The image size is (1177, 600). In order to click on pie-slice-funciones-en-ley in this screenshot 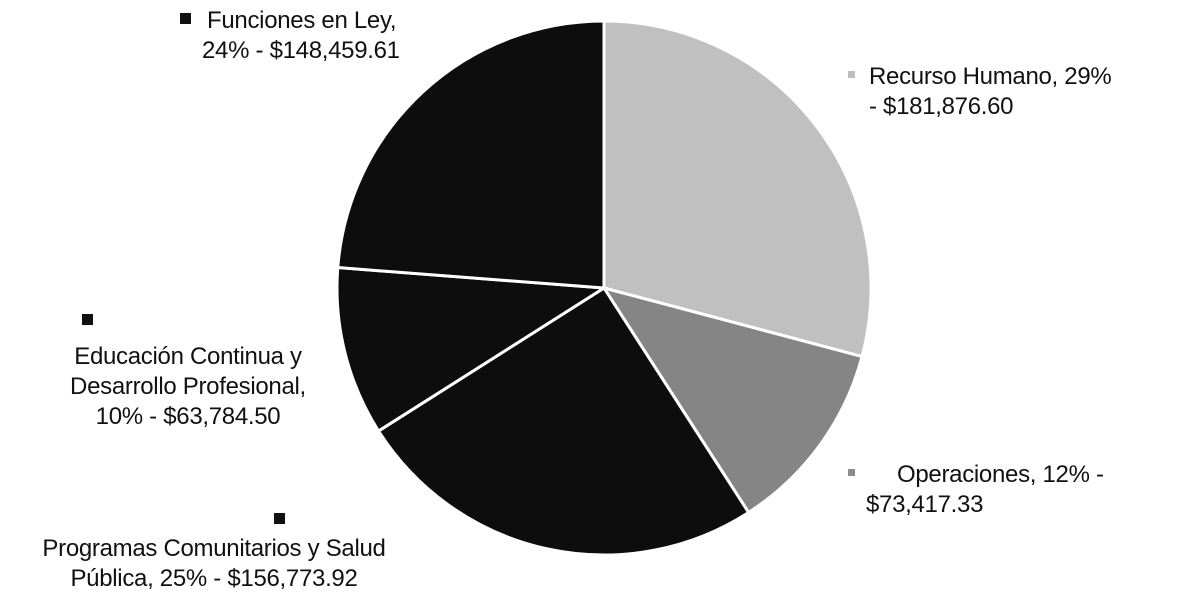, I will do `click(471, 154)`.